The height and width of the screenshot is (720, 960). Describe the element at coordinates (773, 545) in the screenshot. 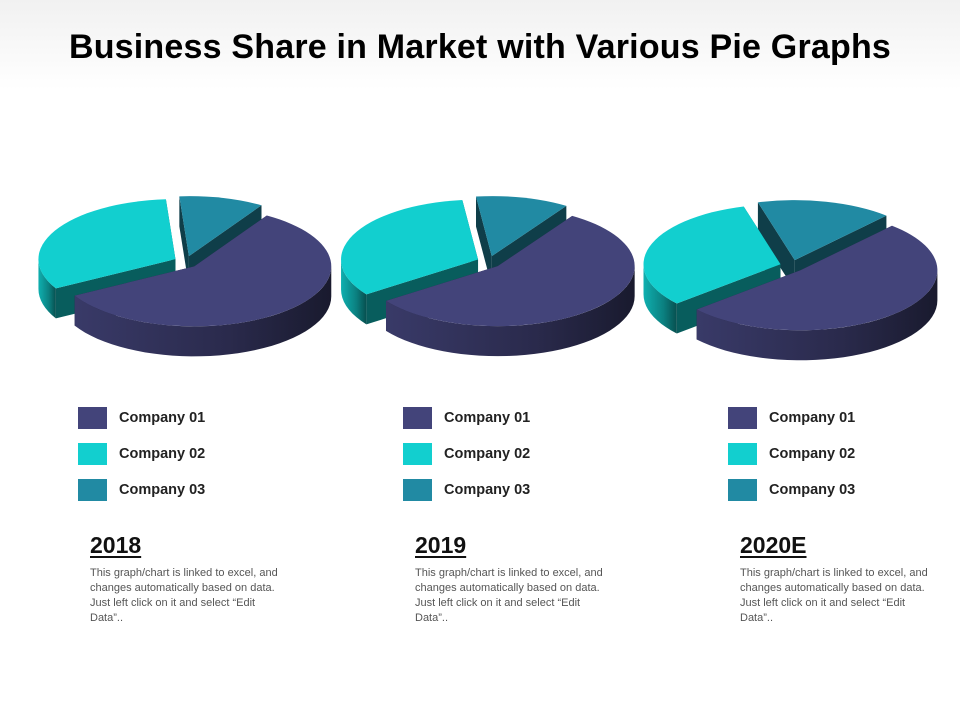

I see `chart-year-title: 2020E` at that location.